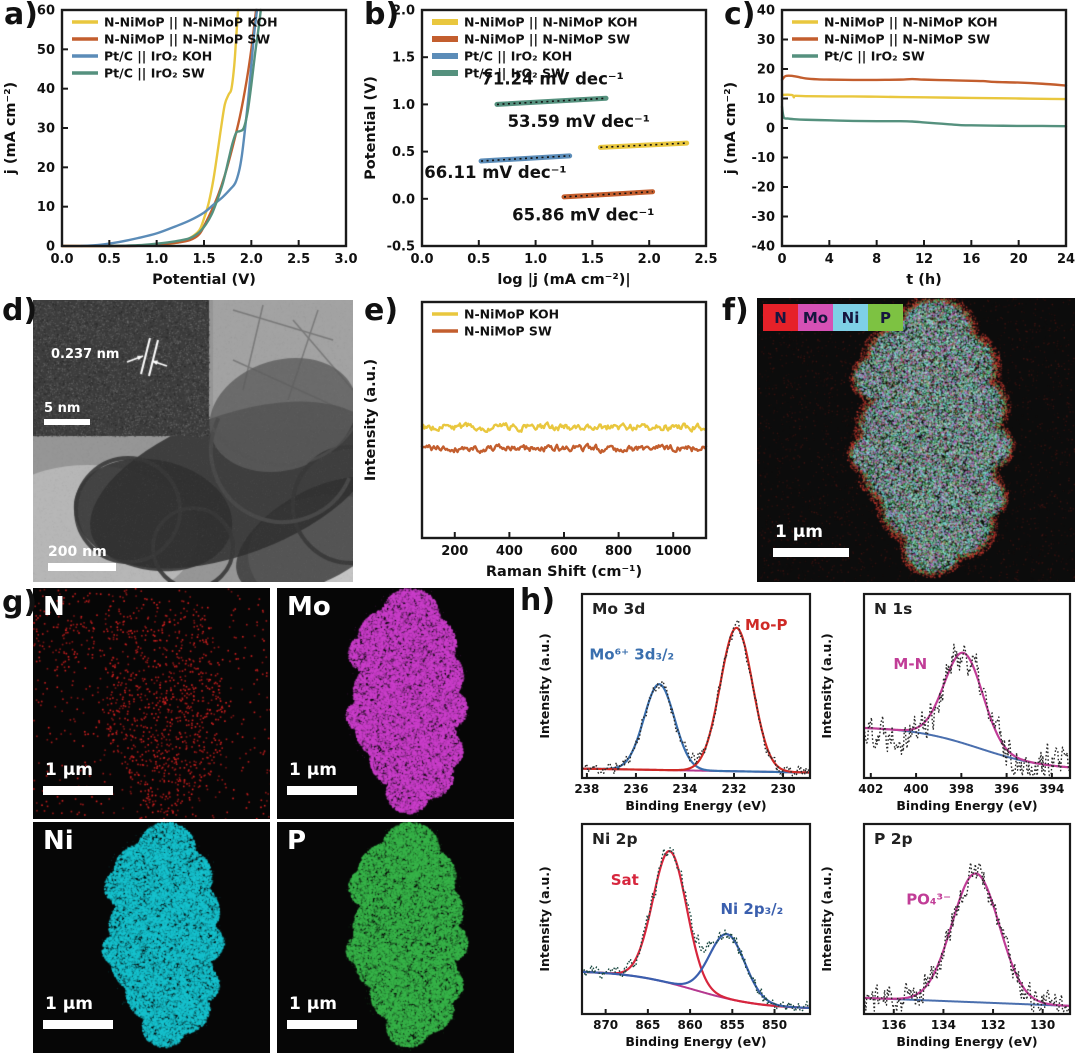 This screenshot has width=1080, height=1057. I want to click on svg-text: 10, so click(766, 99).